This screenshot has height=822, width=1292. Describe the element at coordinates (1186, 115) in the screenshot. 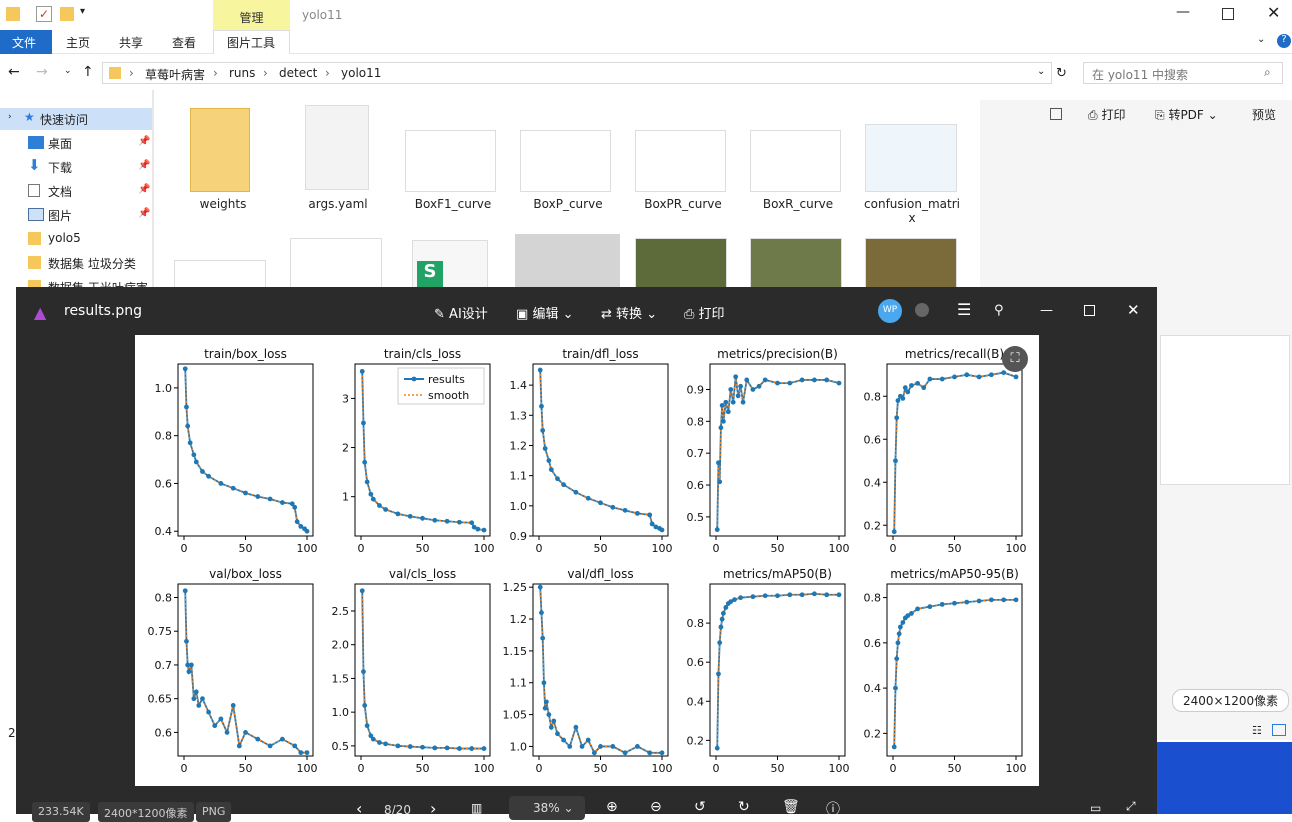

I see `to-pdf-button: ⎘ 转PDF ⌄` at that location.